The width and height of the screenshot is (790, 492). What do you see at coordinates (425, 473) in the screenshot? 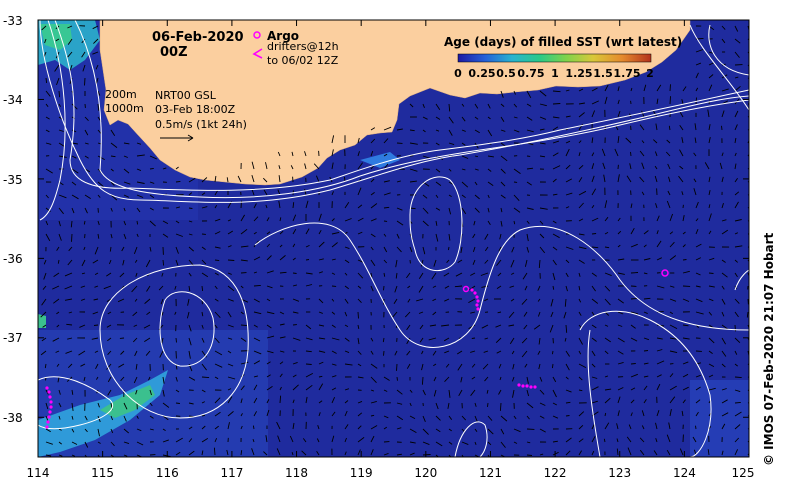
I see `lon-tick-label: 120` at bounding box center [425, 473].